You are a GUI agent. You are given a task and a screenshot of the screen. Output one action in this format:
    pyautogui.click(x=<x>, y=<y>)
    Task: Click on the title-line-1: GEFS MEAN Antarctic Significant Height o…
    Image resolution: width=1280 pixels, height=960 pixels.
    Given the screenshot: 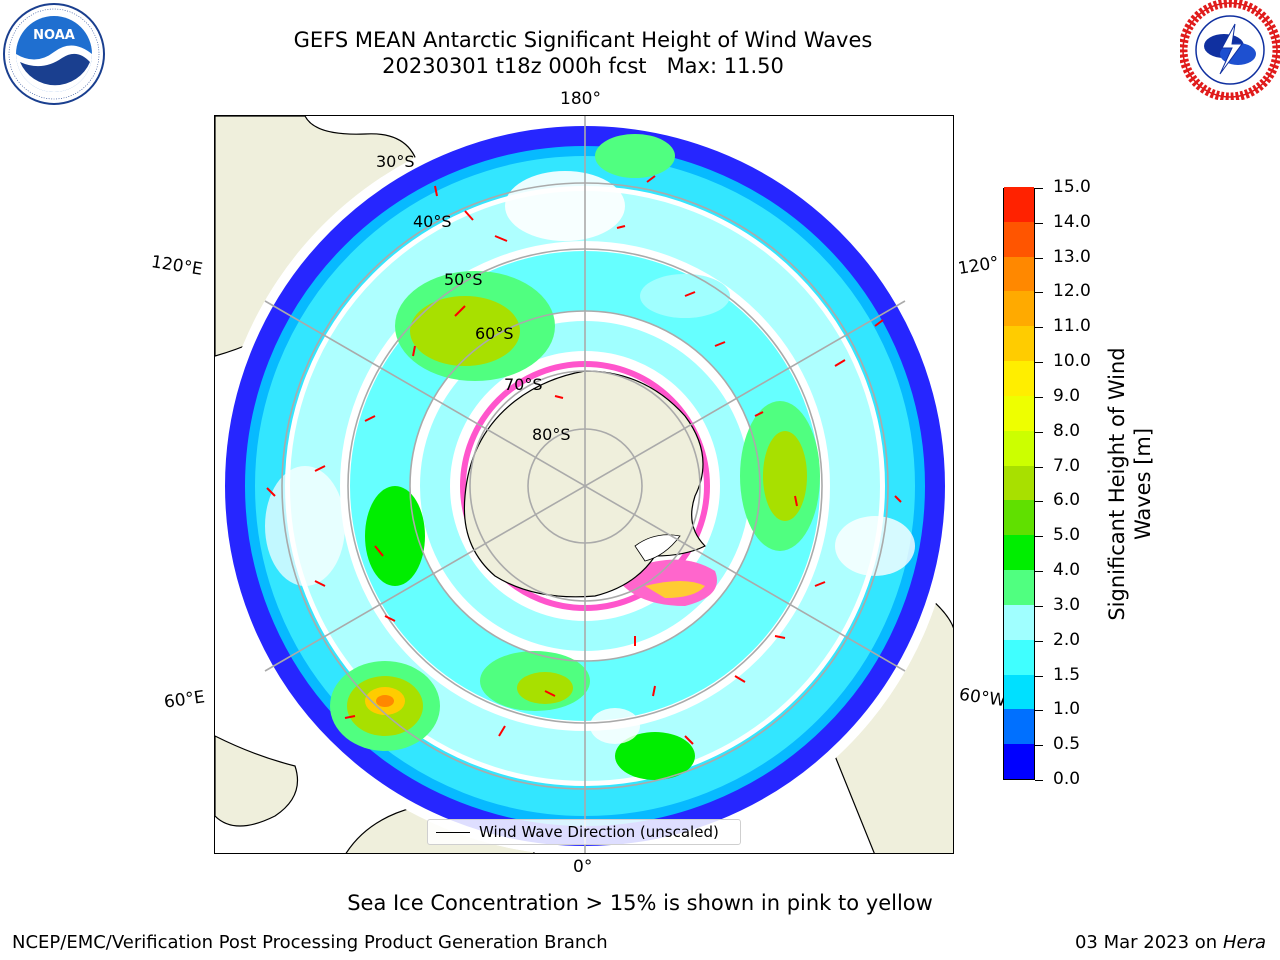 What is the action you would take?
    pyautogui.click(x=583, y=40)
    